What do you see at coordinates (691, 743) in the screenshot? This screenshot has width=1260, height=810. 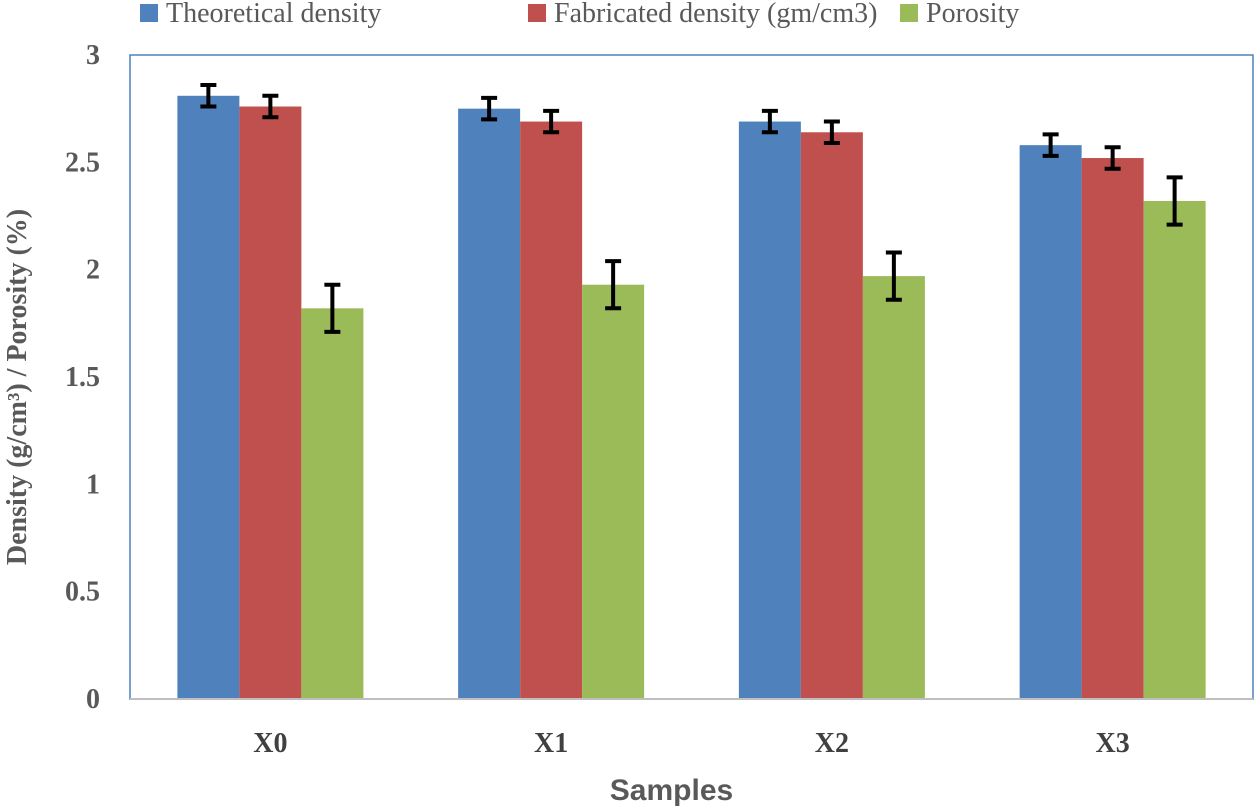 I see `x-axis-categories: X0 X1 X2 X3` at bounding box center [691, 743].